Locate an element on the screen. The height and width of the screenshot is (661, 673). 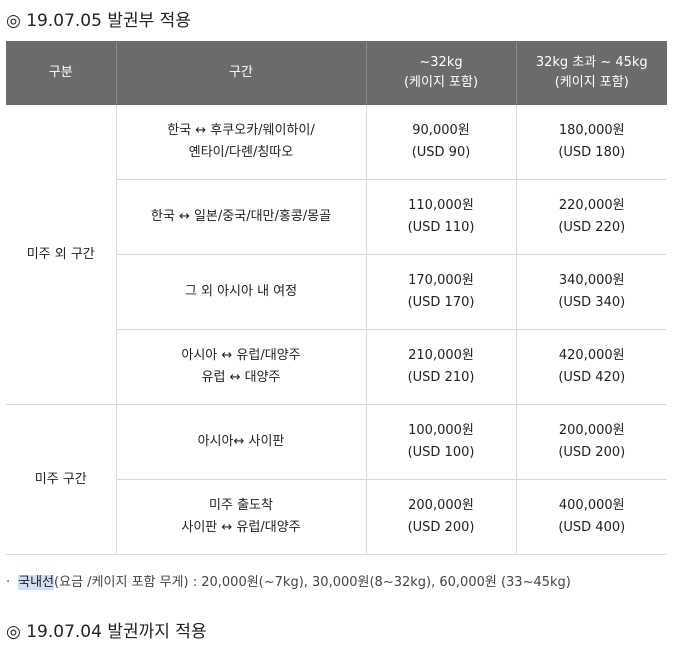
price-cell-45kg: 180,000원 (USD 180) is located at coordinates (591, 142).